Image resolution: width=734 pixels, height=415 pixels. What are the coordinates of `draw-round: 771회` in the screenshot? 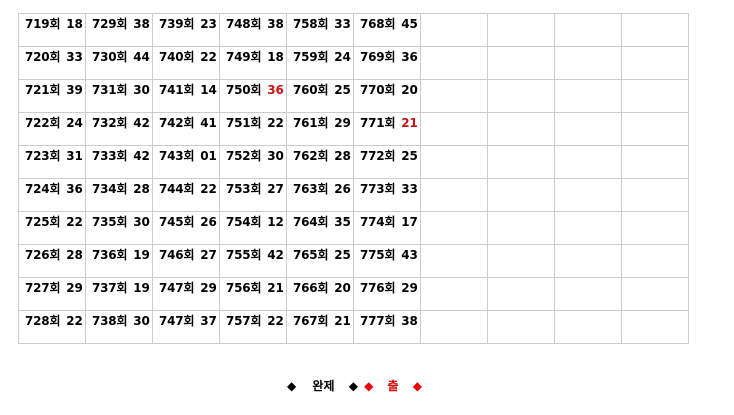 It's located at (378, 123).